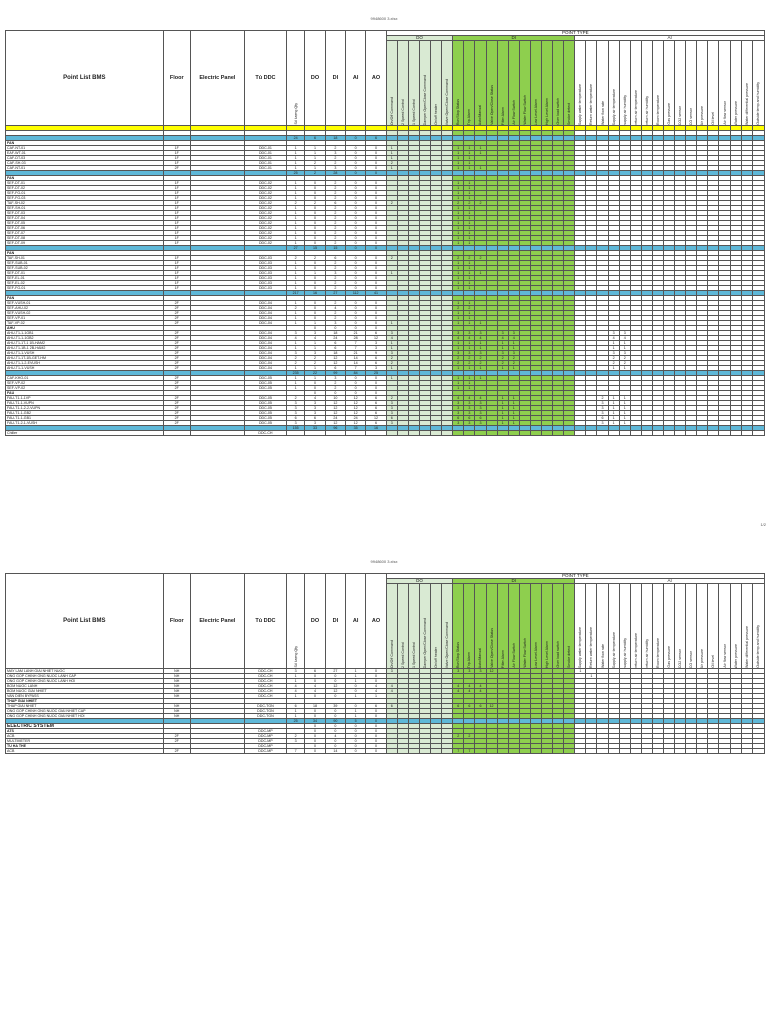 The height and width of the screenshot is (1024, 768). I want to click on qty-cell, so click(295, 433).